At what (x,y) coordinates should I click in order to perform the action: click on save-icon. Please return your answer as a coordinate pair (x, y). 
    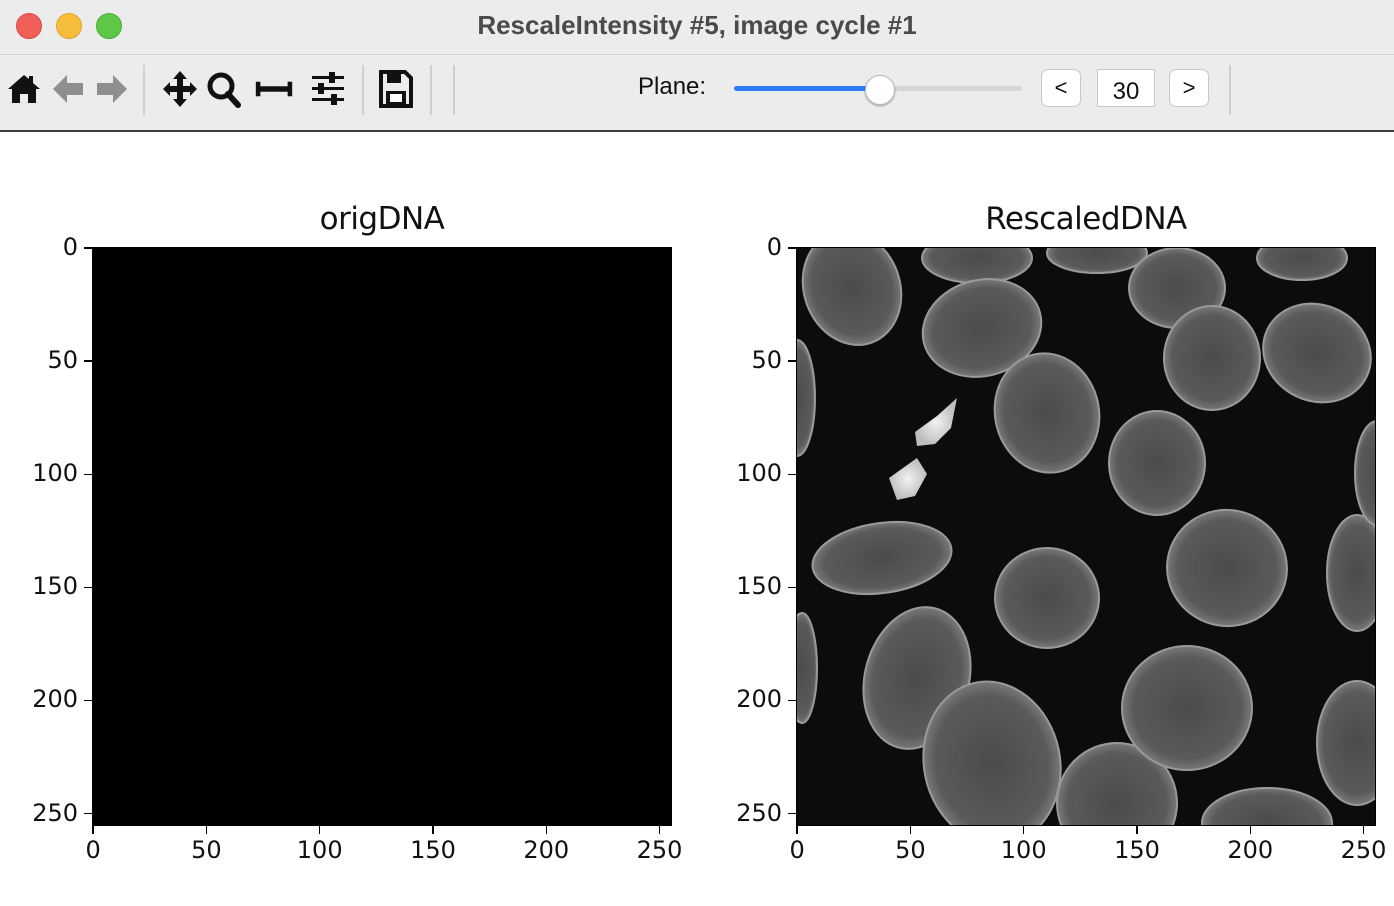
    Looking at the image, I should click on (396, 89).